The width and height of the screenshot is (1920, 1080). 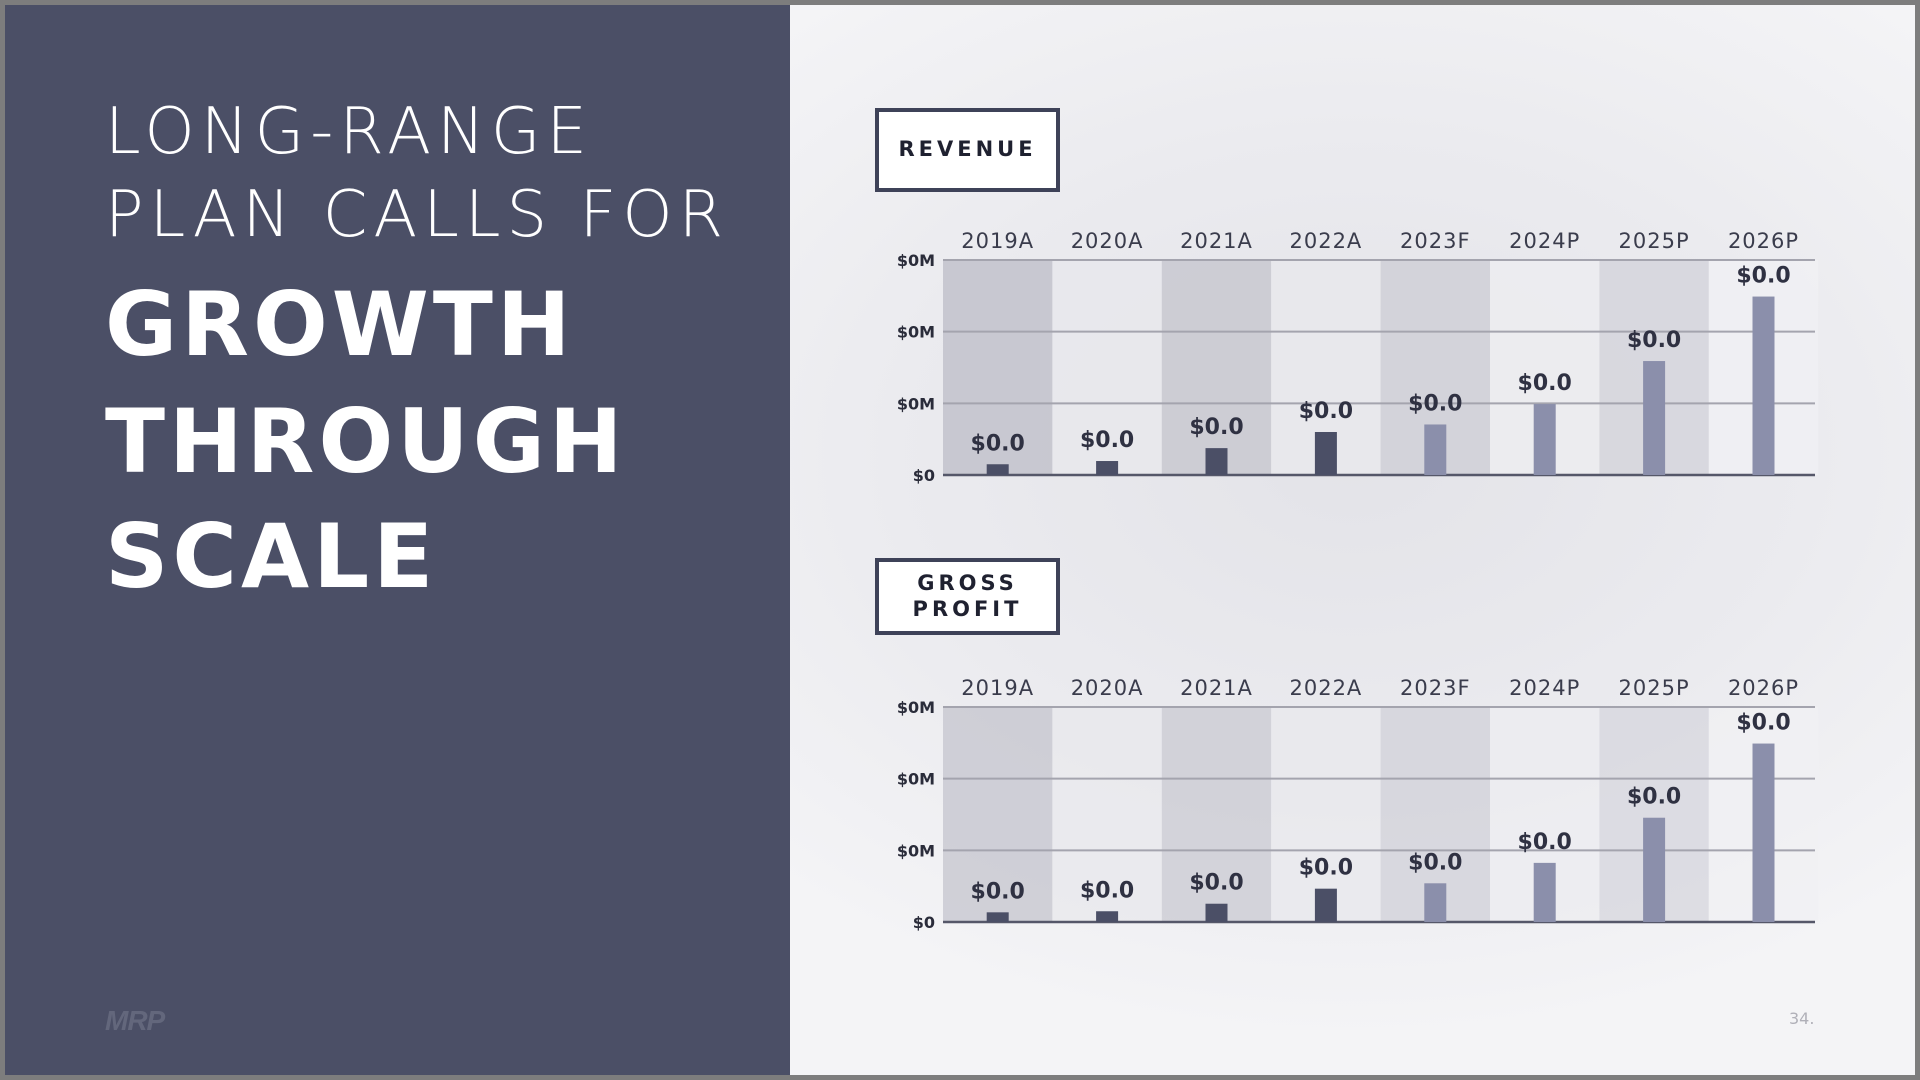 What do you see at coordinates (366, 441) in the screenshot?
I see `title-line-4: THROUGH` at bounding box center [366, 441].